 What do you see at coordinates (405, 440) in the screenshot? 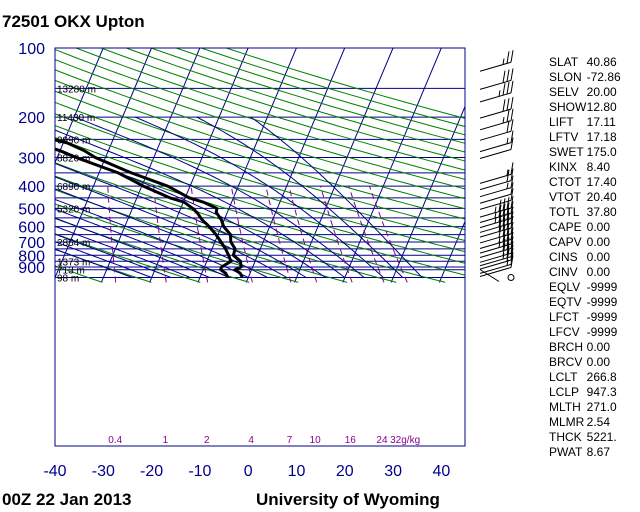
I see `mixing-ratio-label: 32g/kg` at bounding box center [405, 440].